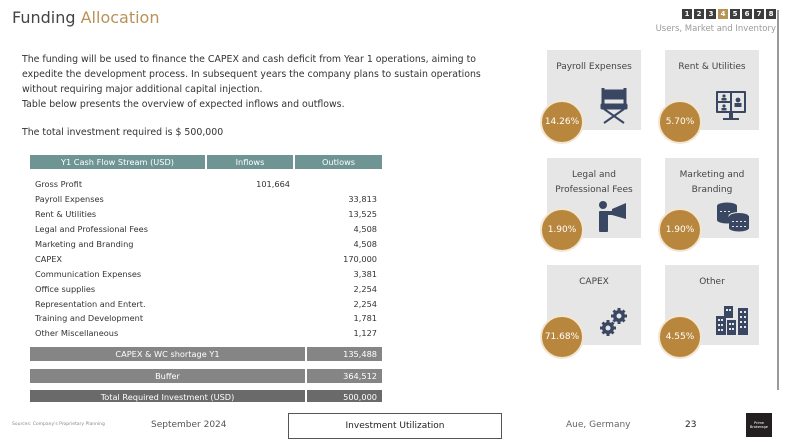 The height and width of the screenshot is (446, 792). I want to click on footer-location: Aue, Germany, so click(598, 425).